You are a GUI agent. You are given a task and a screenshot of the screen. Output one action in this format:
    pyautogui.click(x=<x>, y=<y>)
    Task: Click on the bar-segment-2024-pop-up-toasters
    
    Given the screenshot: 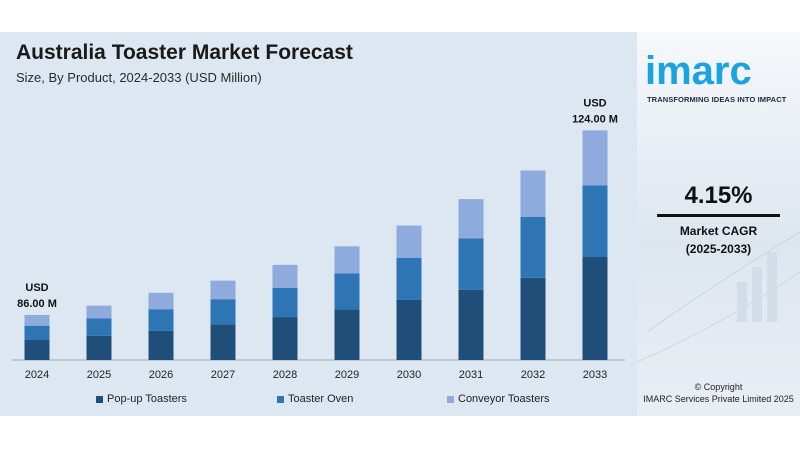 What is the action you would take?
    pyautogui.click(x=37, y=349)
    